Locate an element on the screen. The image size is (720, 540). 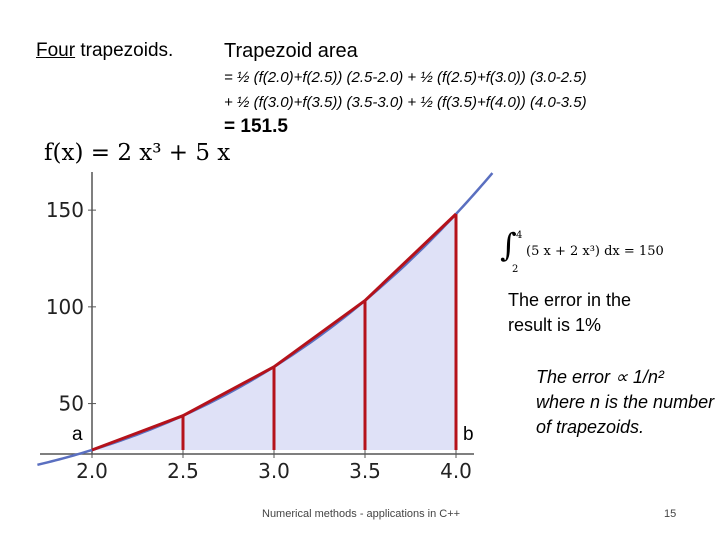
footer-text: Numerical methods - applications in C++ is located at coordinates (361, 514).